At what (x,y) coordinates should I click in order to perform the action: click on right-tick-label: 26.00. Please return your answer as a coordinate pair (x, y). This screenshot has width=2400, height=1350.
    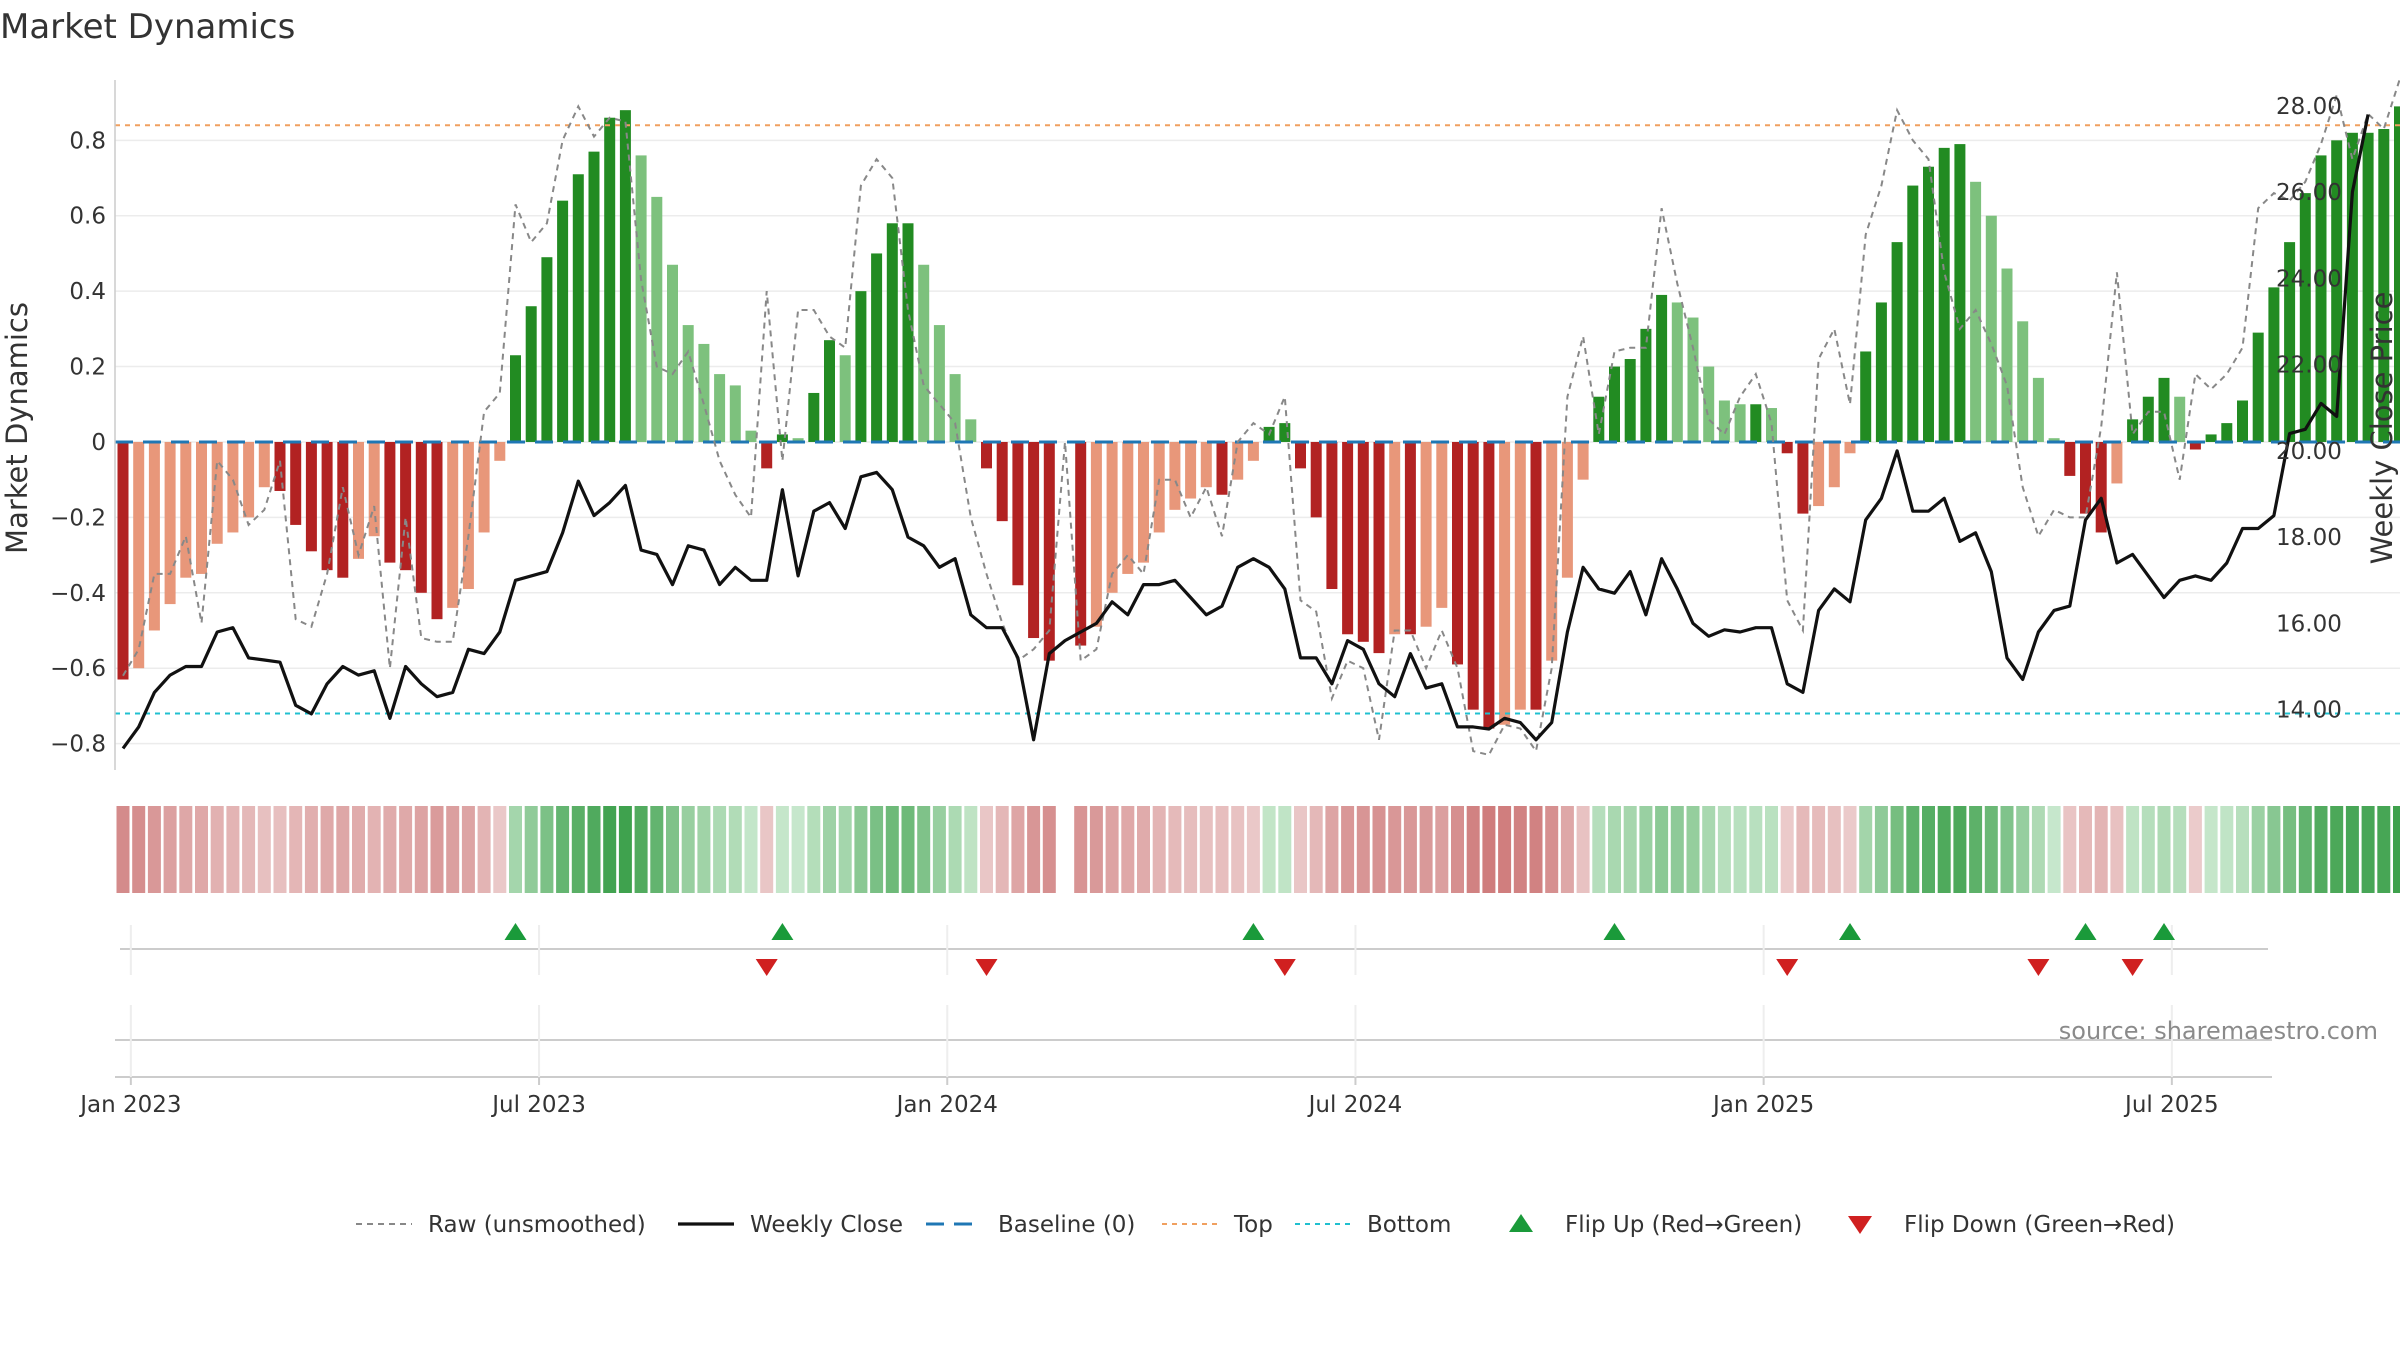
    Looking at the image, I should click on (2309, 193).